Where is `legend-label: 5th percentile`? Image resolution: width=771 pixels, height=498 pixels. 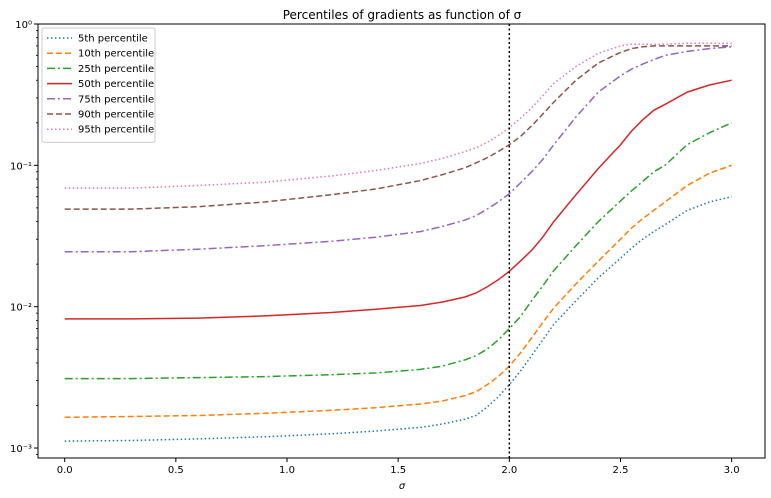 legend-label: 5th percentile is located at coordinates (113, 39).